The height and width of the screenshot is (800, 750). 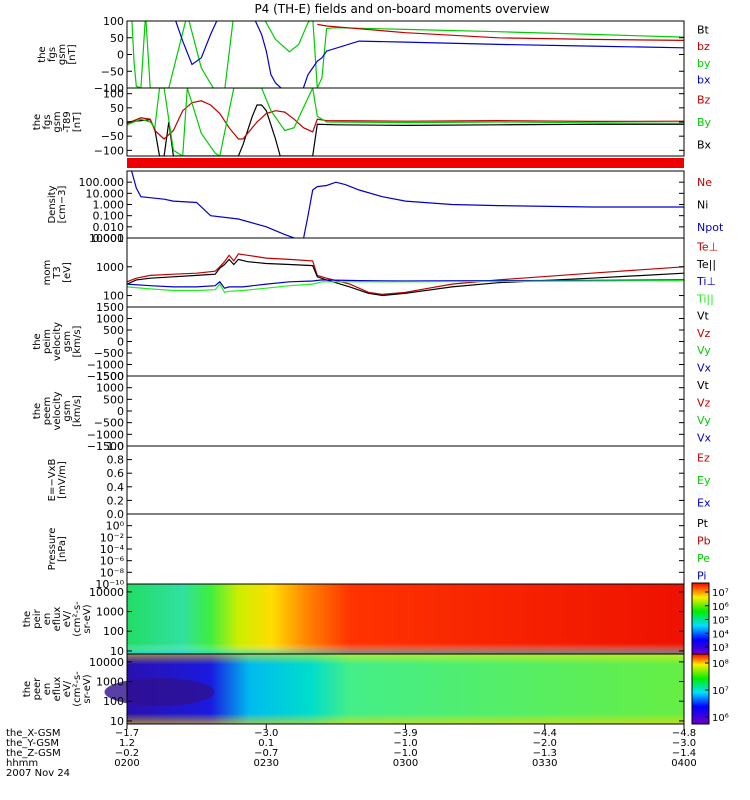 I want to click on y-axis-label: eflux, so click(x=57, y=619).